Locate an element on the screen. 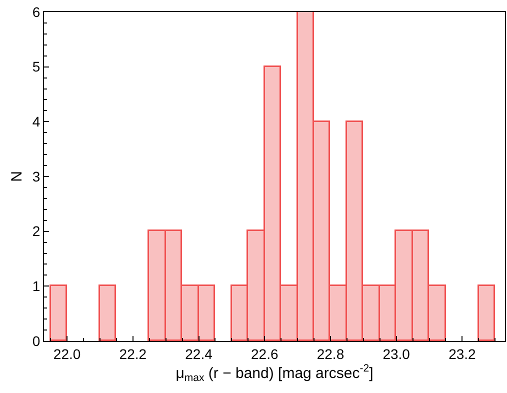 The width and height of the screenshot is (507, 393). y-tick-label: 4 is located at coordinates (36, 122).